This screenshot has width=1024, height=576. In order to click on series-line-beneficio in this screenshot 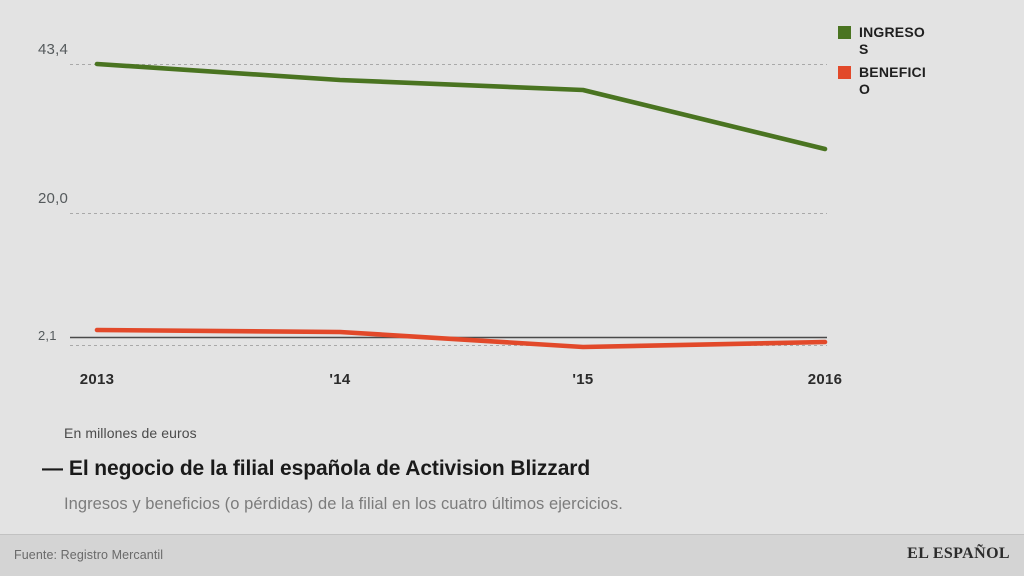, I will do `click(461, 338)`.